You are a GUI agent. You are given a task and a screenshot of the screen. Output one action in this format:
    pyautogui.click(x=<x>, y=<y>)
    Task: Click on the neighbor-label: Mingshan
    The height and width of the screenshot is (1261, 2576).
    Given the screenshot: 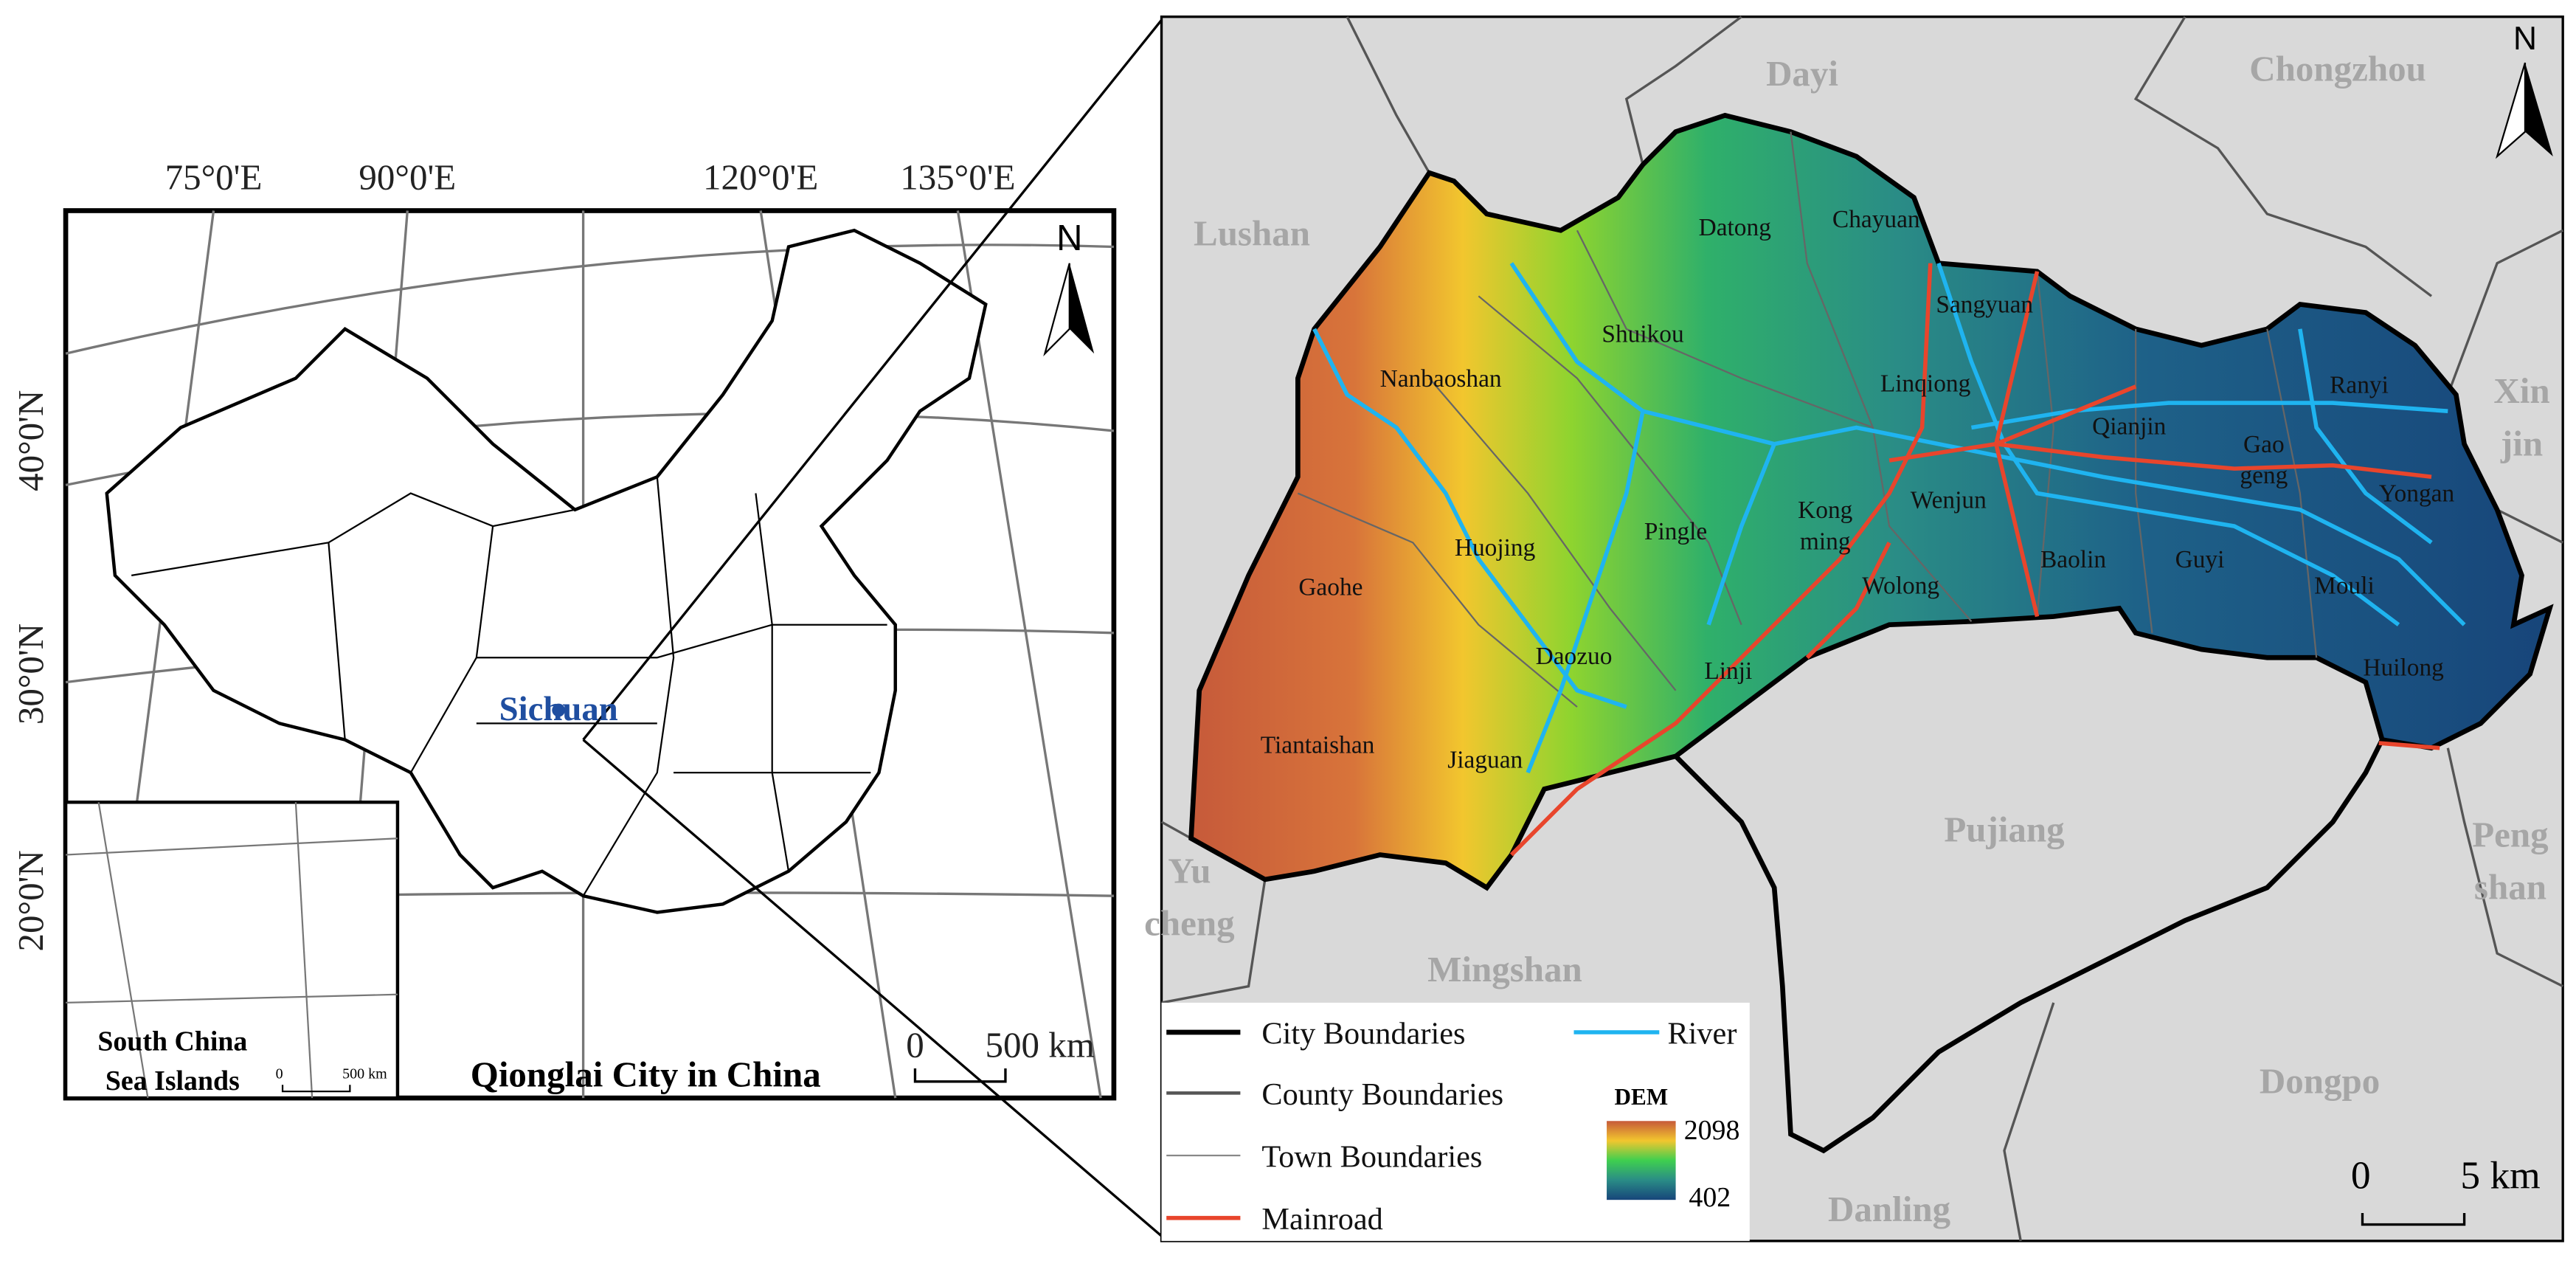 What is the action you would take?
    pyautogui.click(x=1505, y=969)
    